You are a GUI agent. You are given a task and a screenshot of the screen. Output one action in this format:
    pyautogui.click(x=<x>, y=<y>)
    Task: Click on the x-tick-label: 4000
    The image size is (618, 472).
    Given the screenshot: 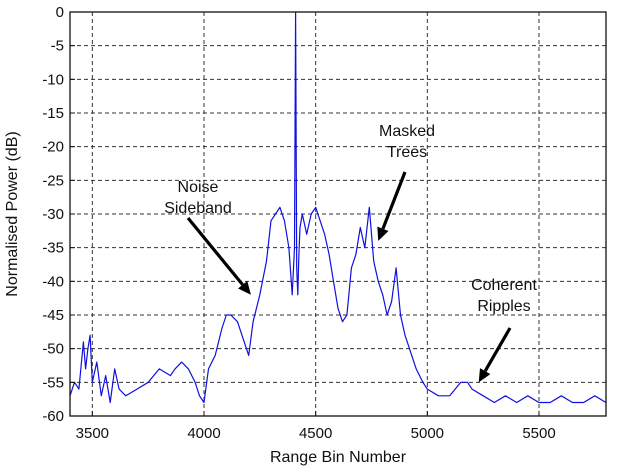 What is the action you would take?
    pyautogui.click(x=203, y=433)
    